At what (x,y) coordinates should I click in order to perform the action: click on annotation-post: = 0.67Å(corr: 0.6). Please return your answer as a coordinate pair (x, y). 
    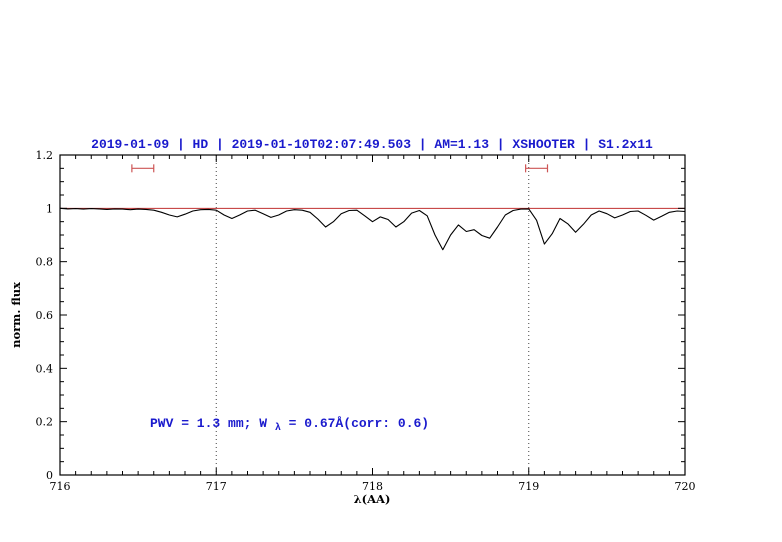
    Looking at the image, I should click on (359, 423).